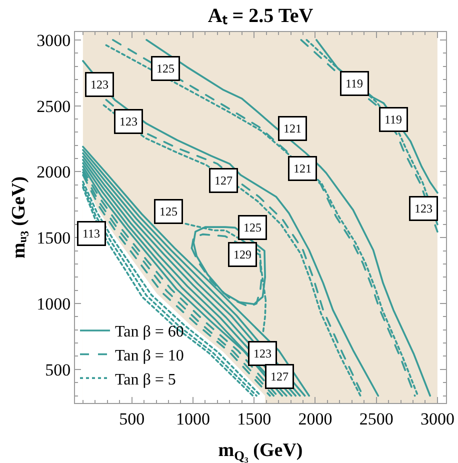 The image size is (458, 463). What do you see at coordinates (315, 418) in the screenshot?
I see `x-tick-label: 2000` at bounding box center [315, 418].